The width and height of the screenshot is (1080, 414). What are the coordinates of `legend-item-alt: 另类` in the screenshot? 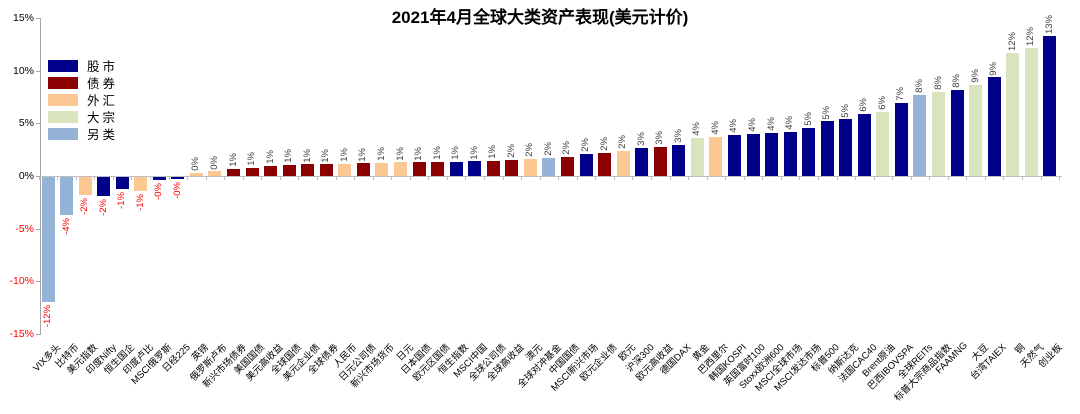 It's located at (83, 133).